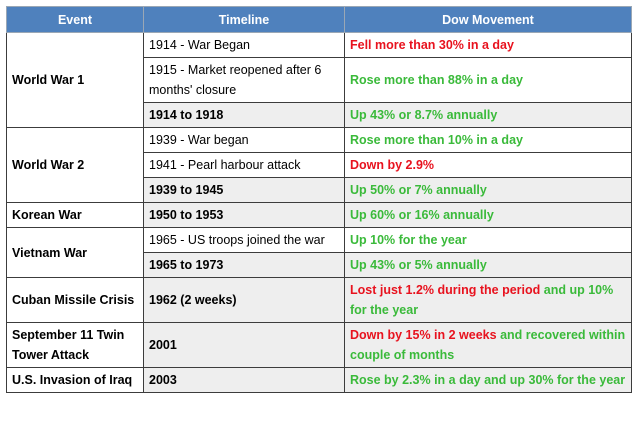  What do you see at coordinates (423, 335) in the screenshot?
I see `dow-text-down: Down by 15% in 2 weeks` at bounding box center [423, 335].